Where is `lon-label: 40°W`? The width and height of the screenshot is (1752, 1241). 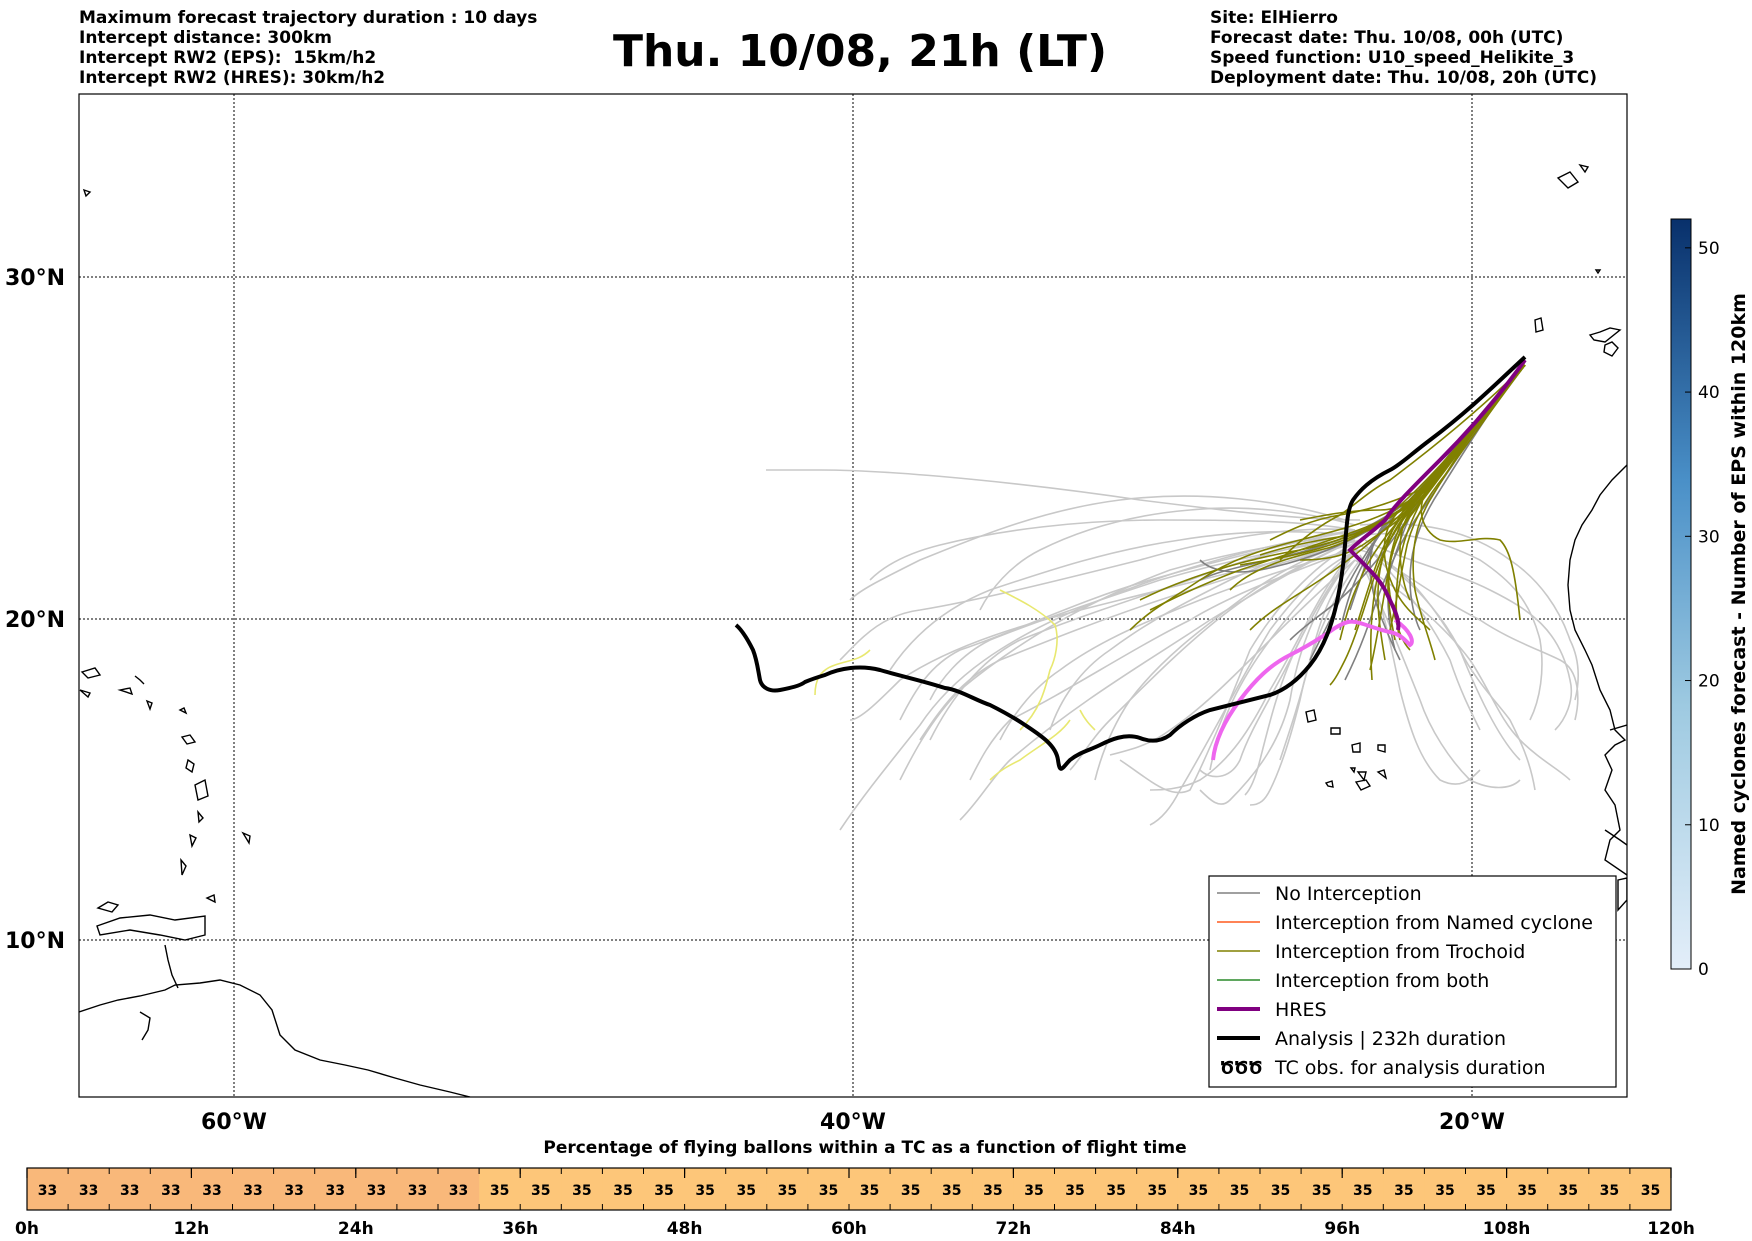
lon-label: 40°W is located at coordinates (853, 1122).